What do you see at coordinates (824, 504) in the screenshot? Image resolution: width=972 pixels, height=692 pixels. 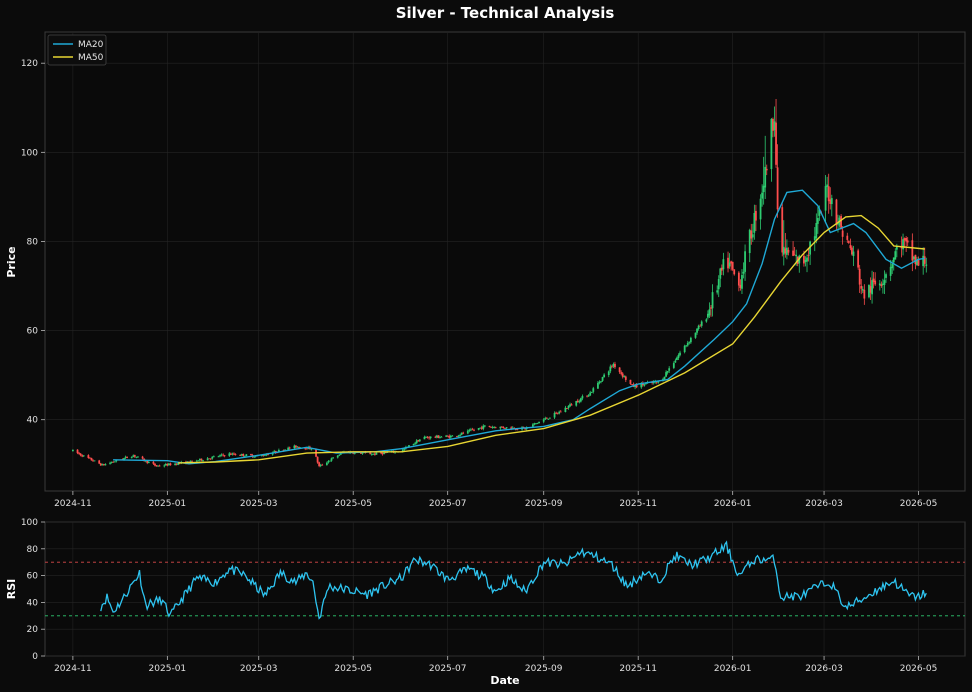 I see `x-tick-label: 2026-03` at bounding box center [824, 504].